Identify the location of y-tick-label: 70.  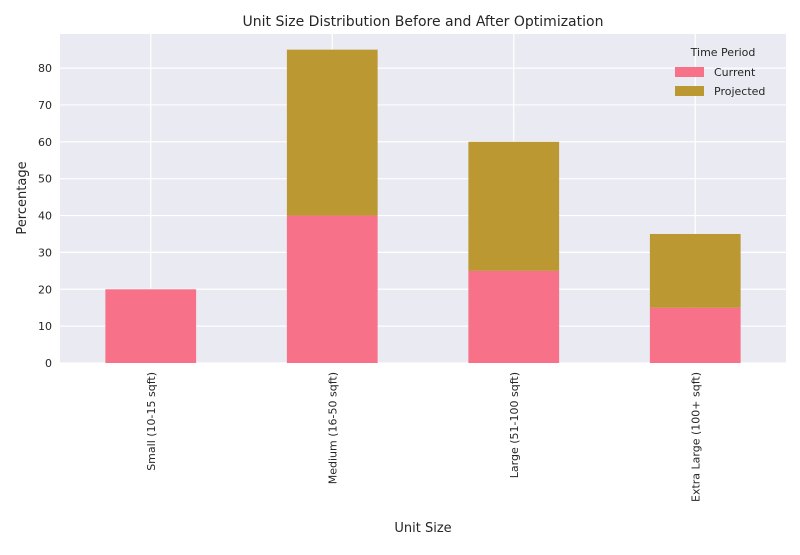
(45, 105).